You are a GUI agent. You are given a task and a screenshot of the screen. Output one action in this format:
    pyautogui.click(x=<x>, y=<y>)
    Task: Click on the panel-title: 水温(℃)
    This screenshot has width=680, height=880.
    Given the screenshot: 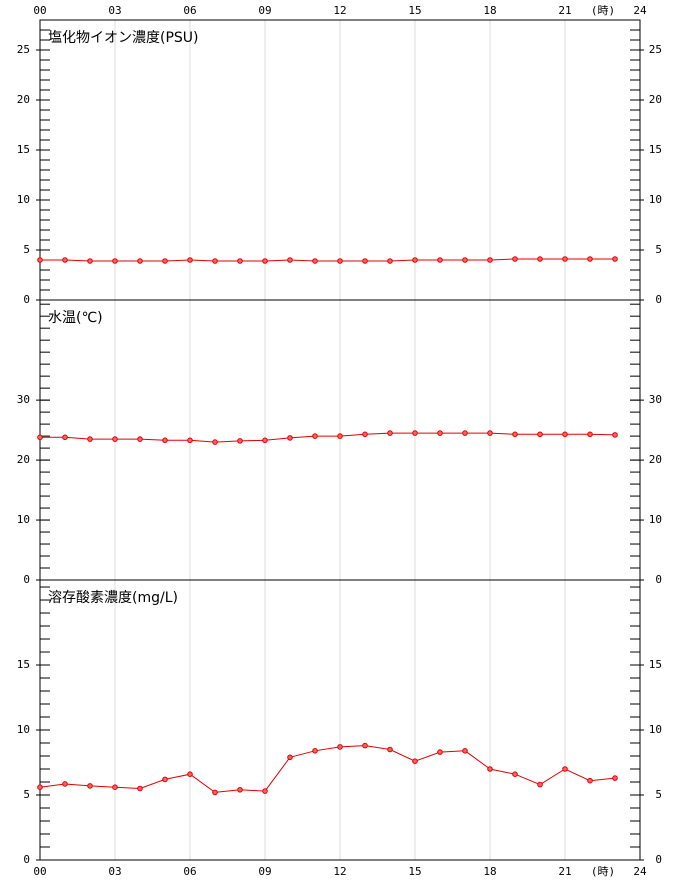 What is the action you would take?
    pyautogui.click(x=75, y=318)
    